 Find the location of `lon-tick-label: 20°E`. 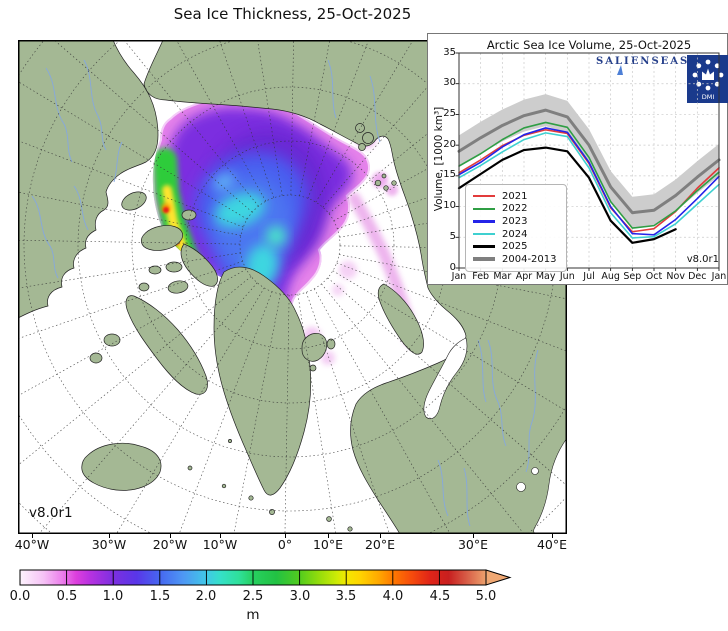

lon-tick-label: 20°E is located at coordinates (380, 544).